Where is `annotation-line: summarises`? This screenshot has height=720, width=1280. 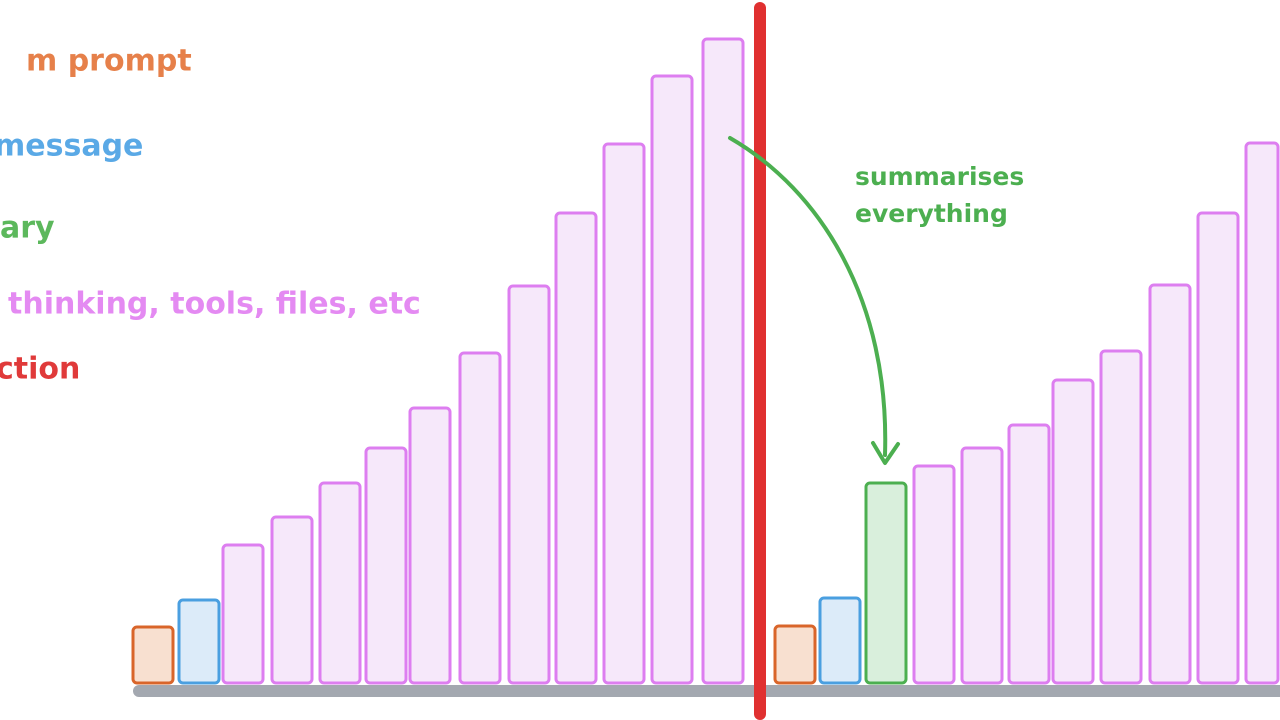 annotation-line: summarises is located at coordinates (939, 176).